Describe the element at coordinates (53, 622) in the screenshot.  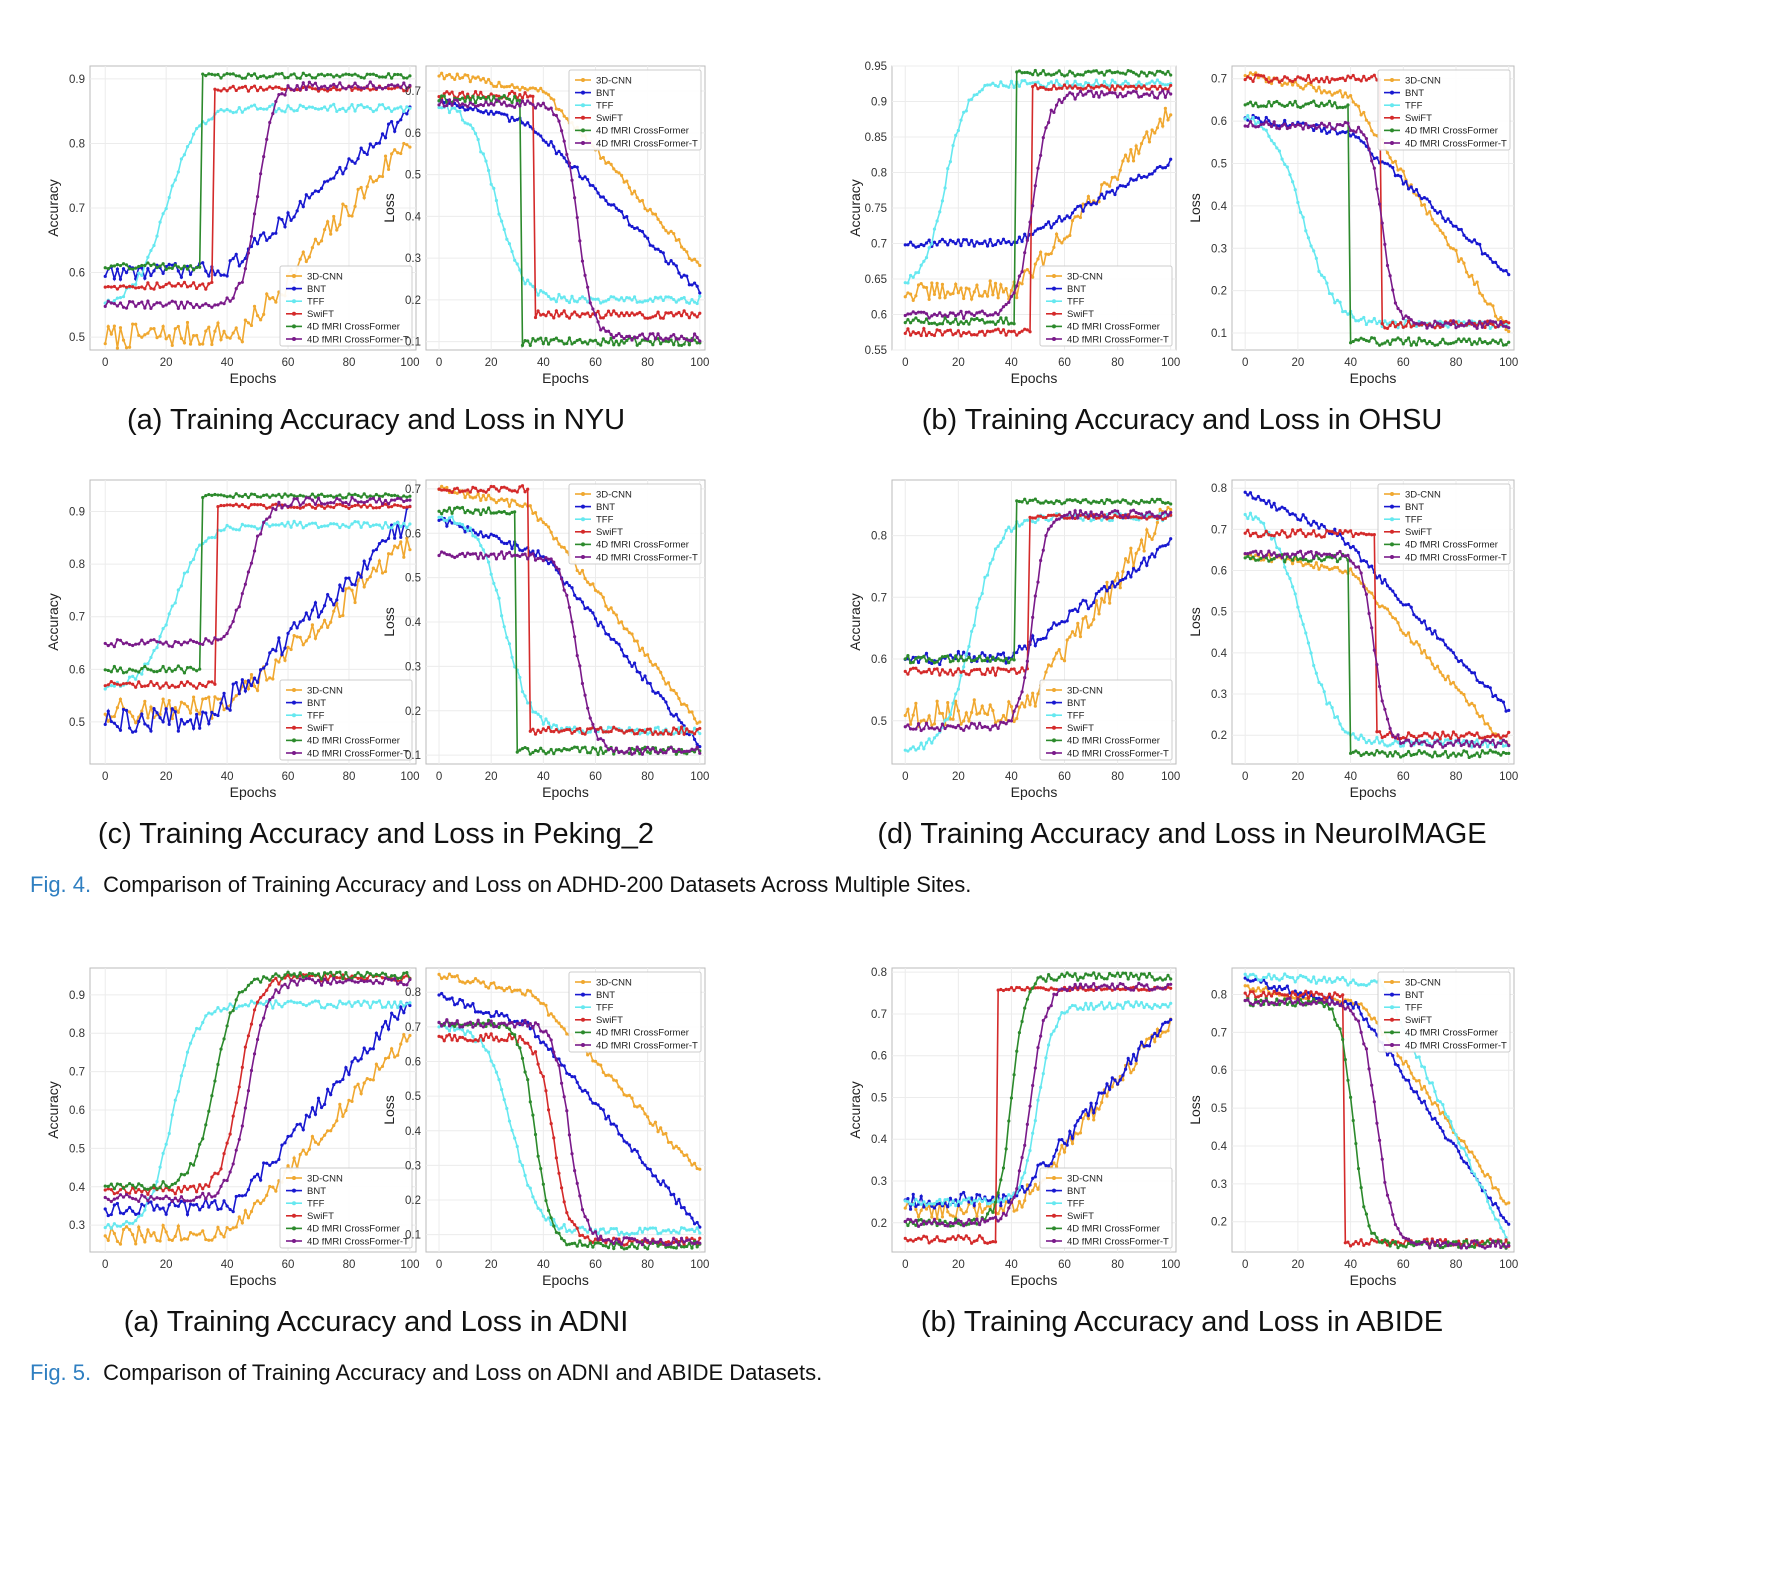
I see `y-axis-label: Accuracy` at that location.